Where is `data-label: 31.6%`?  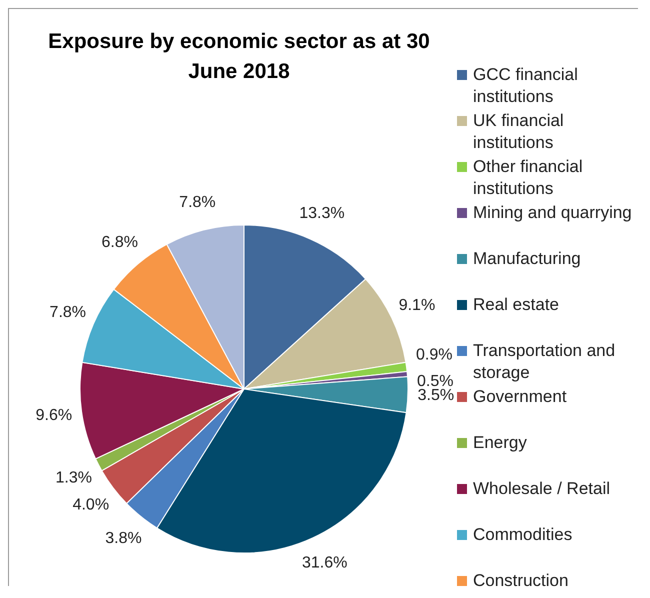
data-label: 31.6% is located at coordinates (325, 563).